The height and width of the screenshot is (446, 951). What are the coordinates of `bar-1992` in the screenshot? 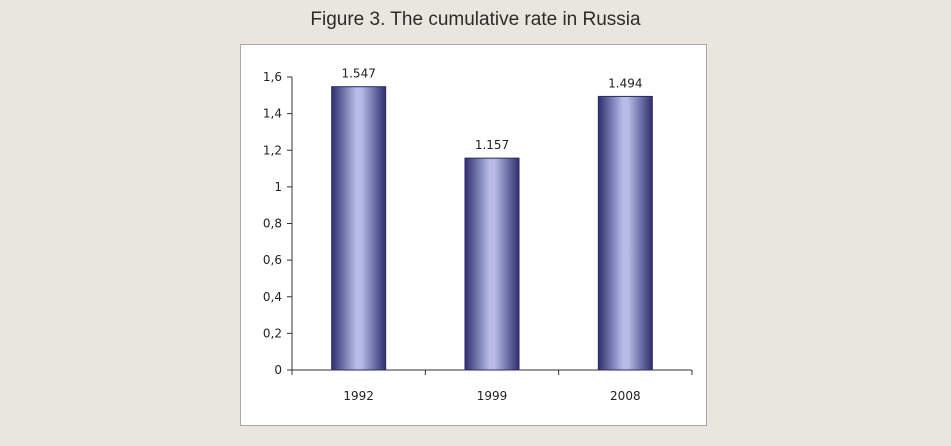 It's located at (359, 228).